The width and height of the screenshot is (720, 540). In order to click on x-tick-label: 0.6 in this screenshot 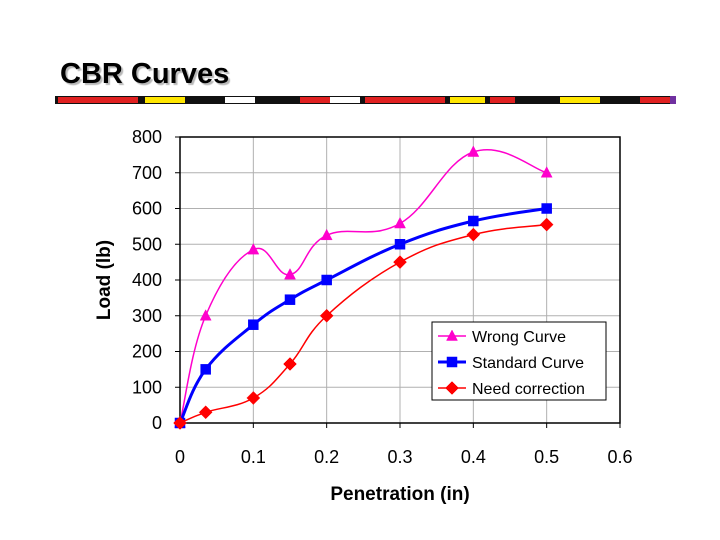, I will do `click(619, 457)`.